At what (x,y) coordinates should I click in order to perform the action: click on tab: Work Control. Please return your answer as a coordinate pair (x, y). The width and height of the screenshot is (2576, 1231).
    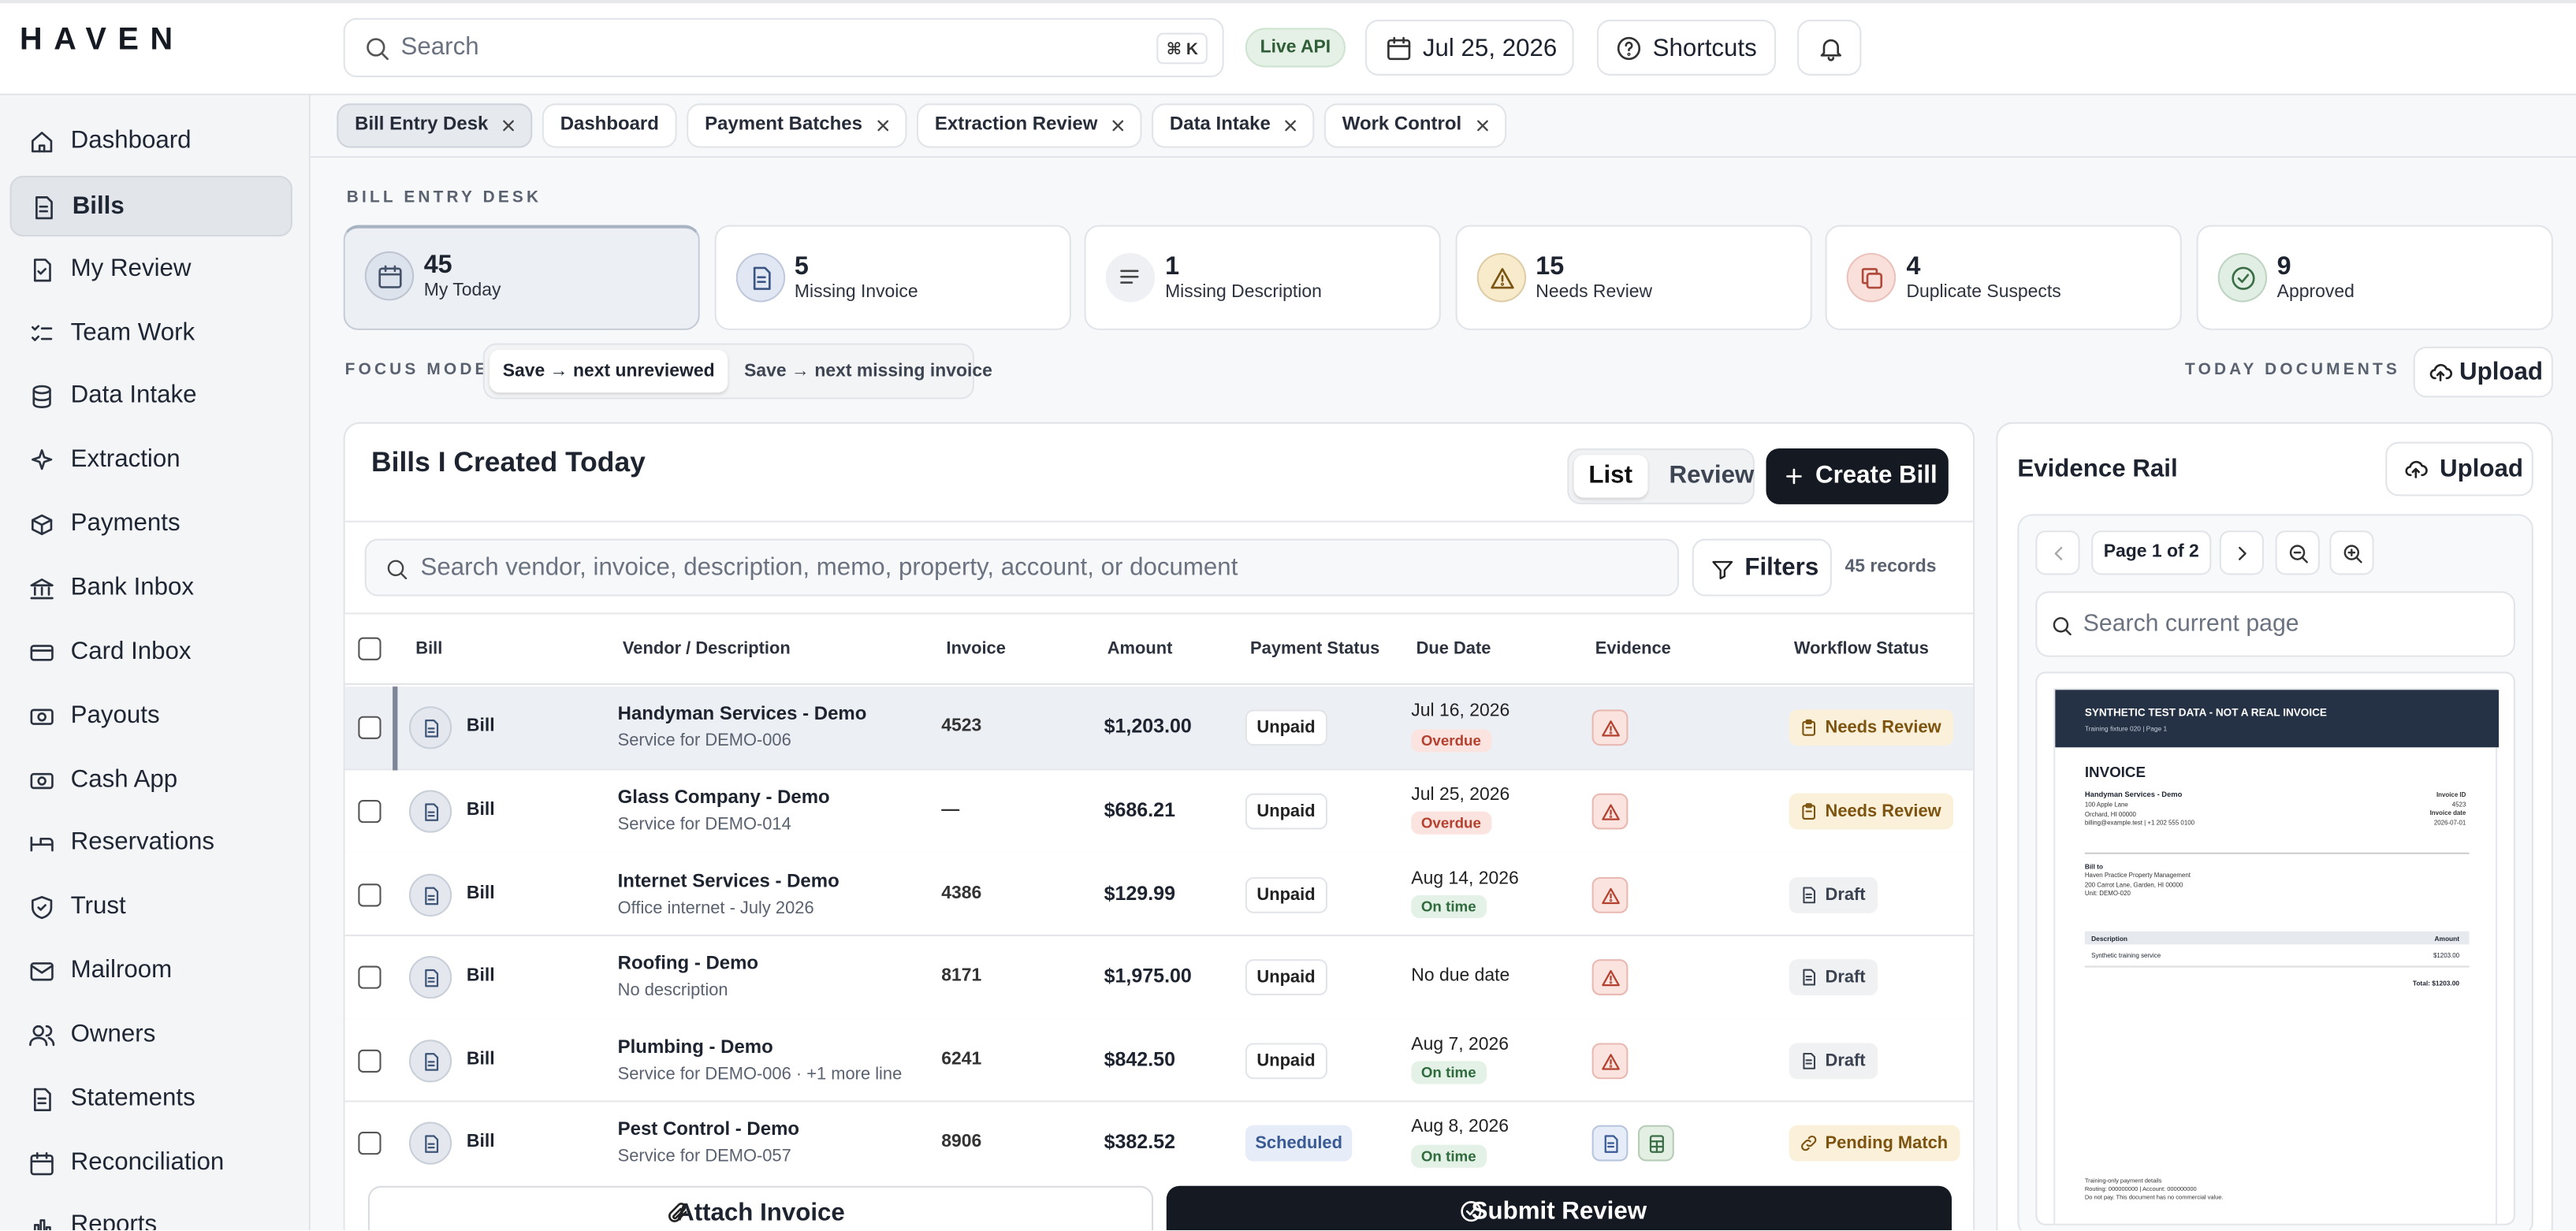
    Looking at the image, I should click on (1414, 125).